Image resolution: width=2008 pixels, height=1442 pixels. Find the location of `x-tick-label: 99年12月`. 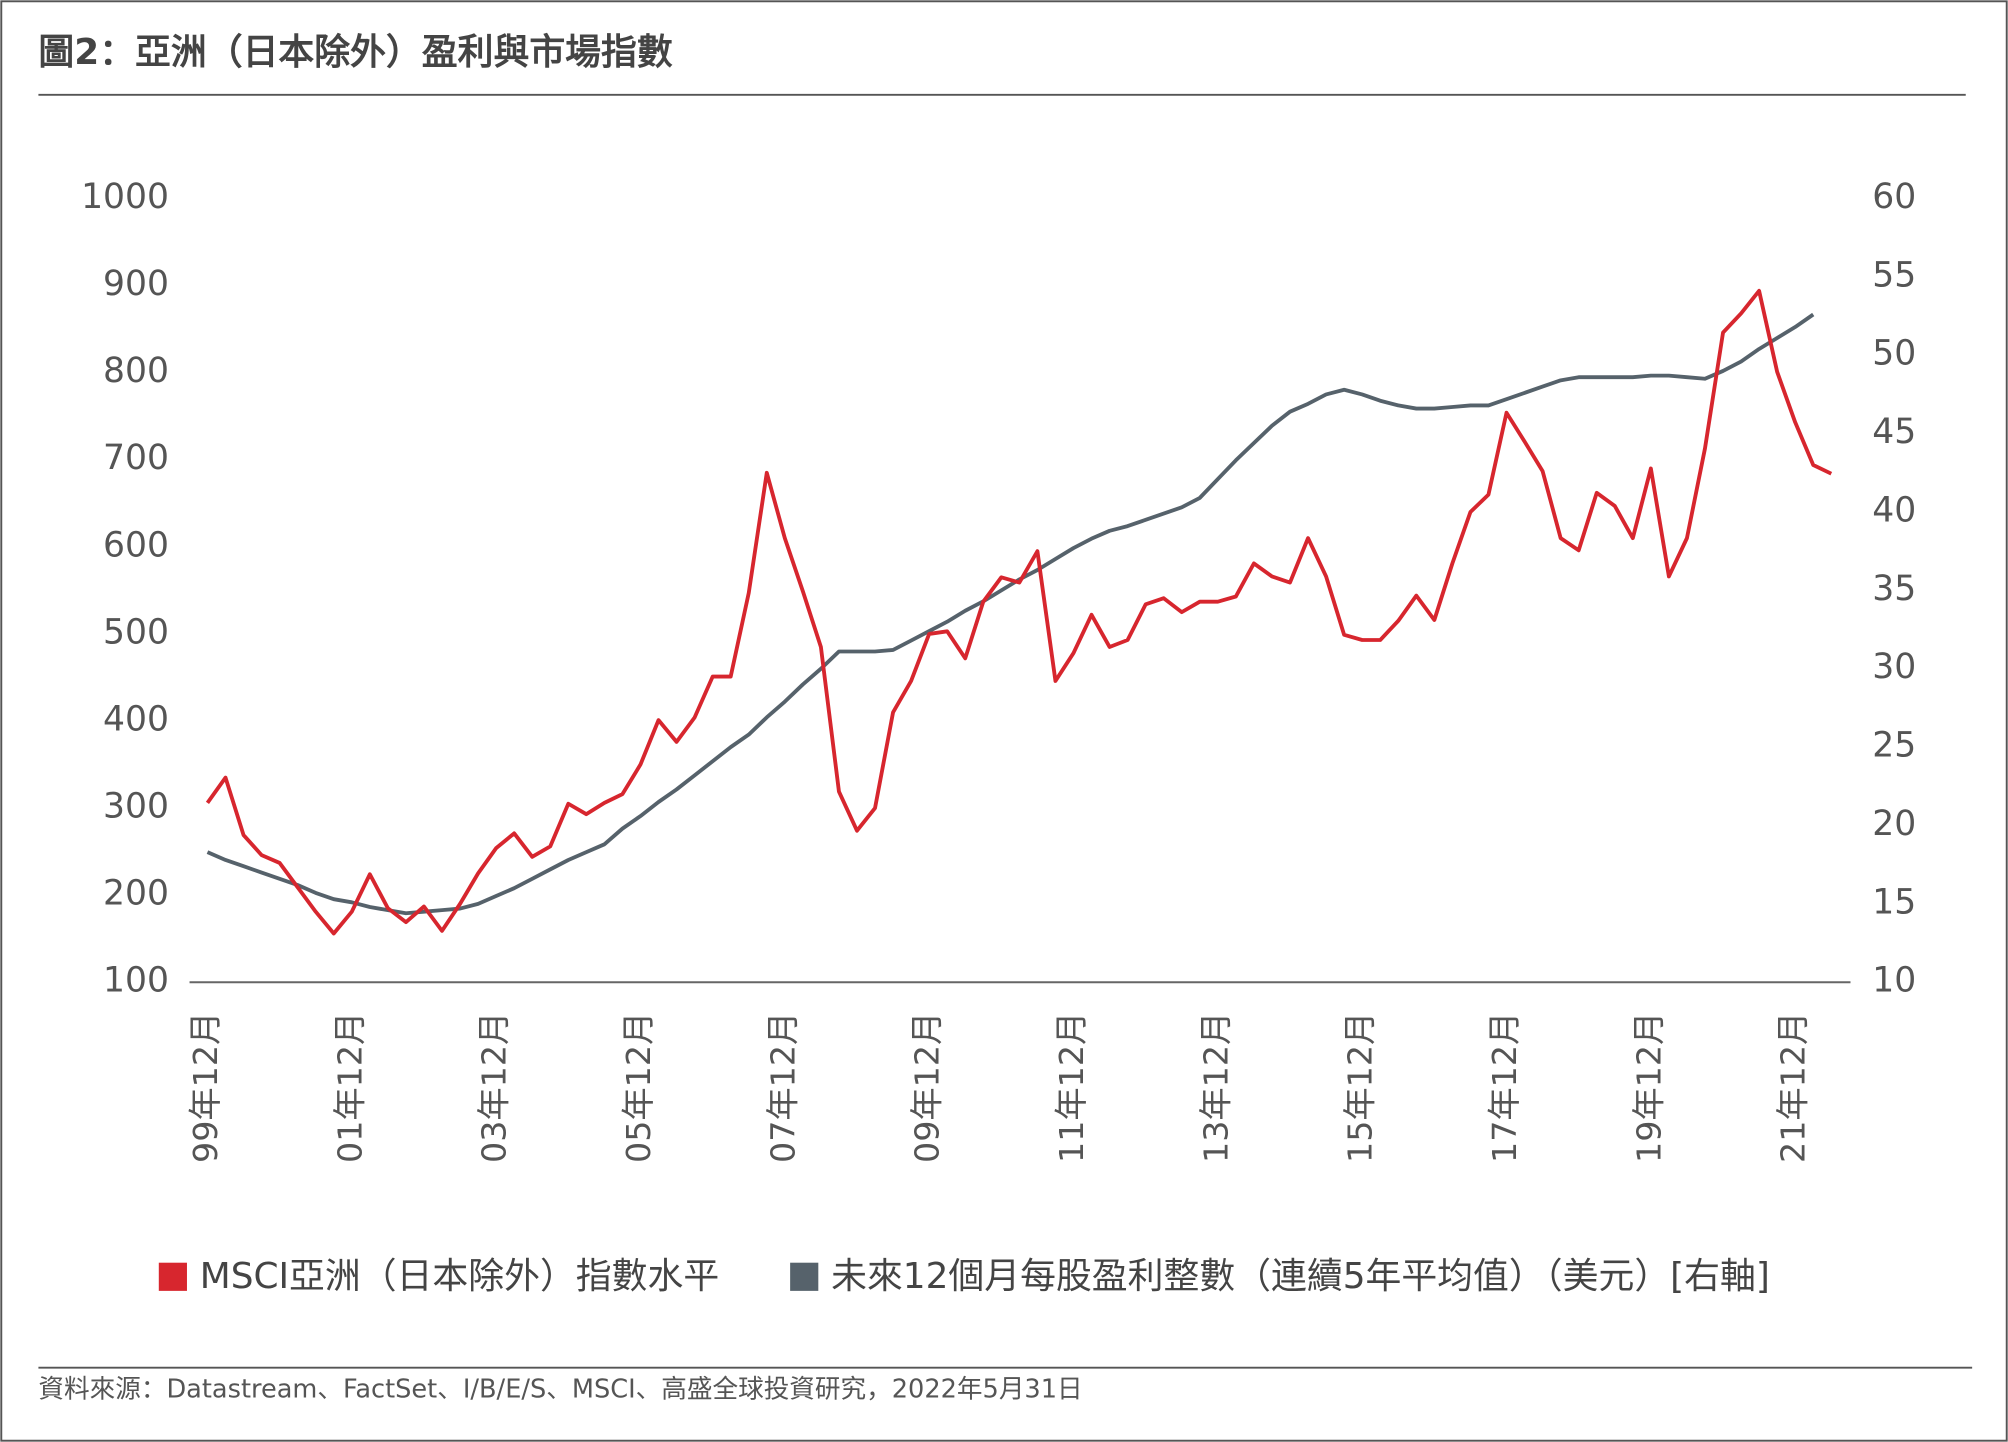

x-tick-label: 99年12月 is located at coordinates (205, 1087).